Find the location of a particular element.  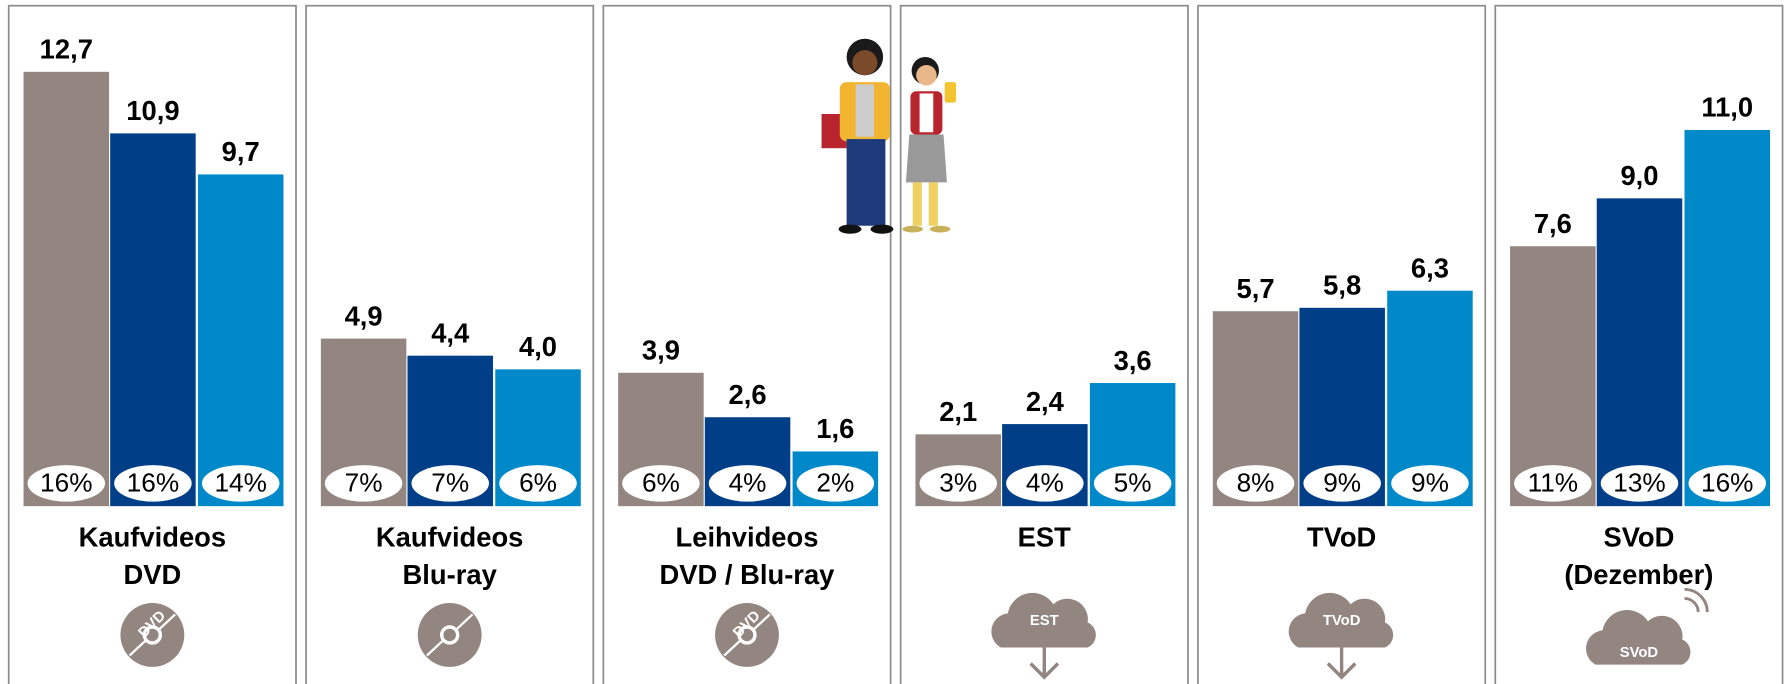

icon-label: EST is located at coordinates (1044, 621).